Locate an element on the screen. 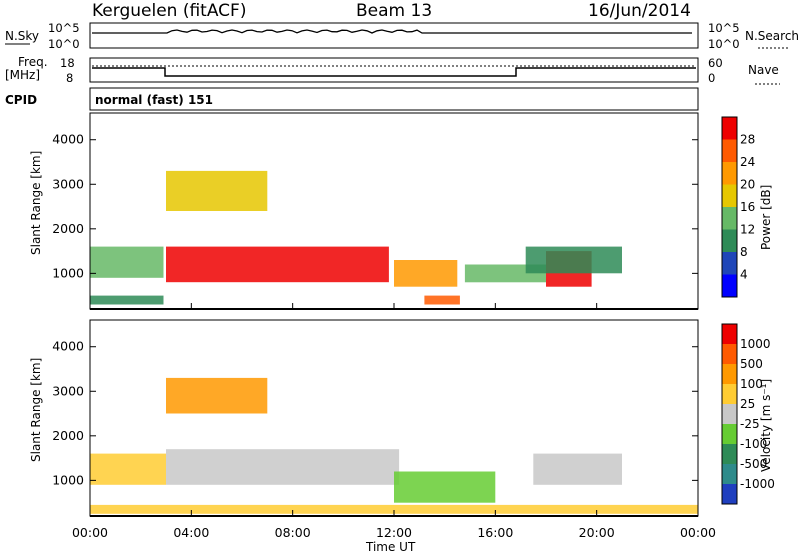  freq-tick-bottom: 8 is located at coordinates (69, 78).